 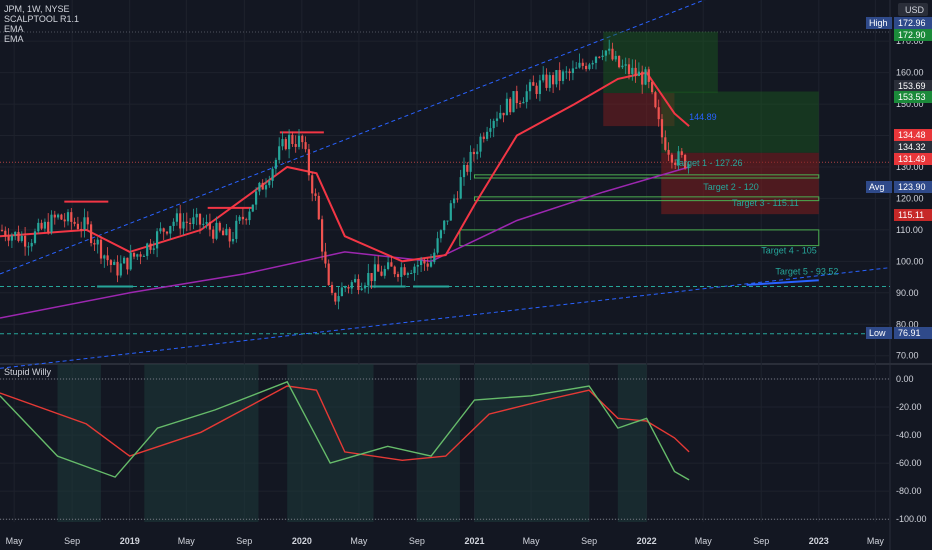 I want to click on price-tag-label: Low, so click(x=877, y=333).